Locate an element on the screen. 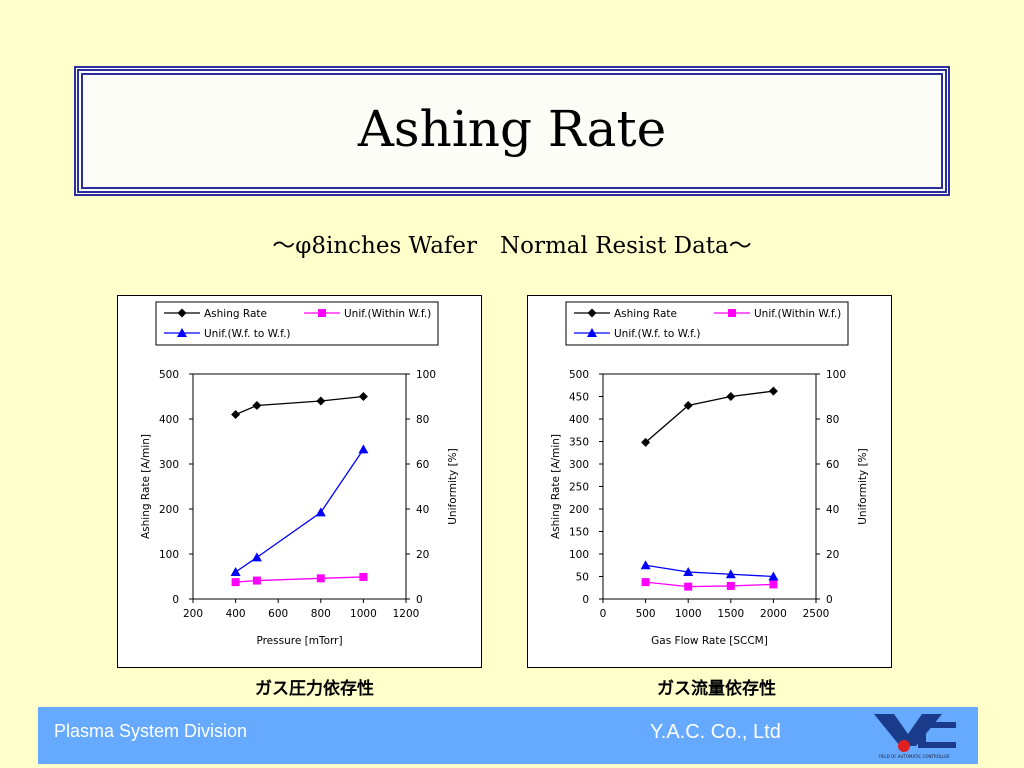  slide-subtitle: ～φ8inches Wafer Normal Resist Data～ is located at coordinates (512, 246).